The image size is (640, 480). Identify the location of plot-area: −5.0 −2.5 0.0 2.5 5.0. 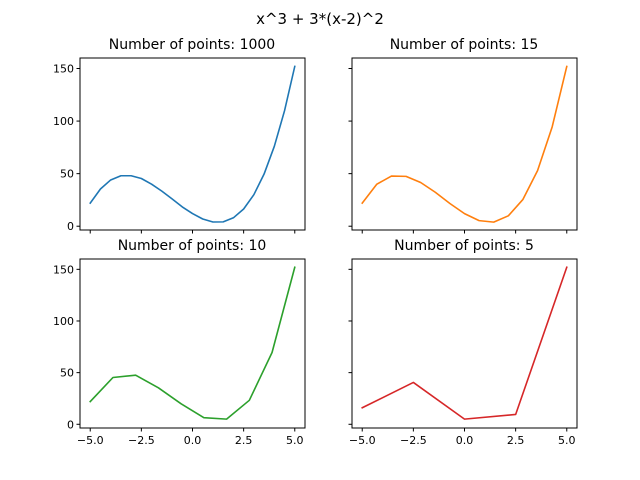
(463, 352).